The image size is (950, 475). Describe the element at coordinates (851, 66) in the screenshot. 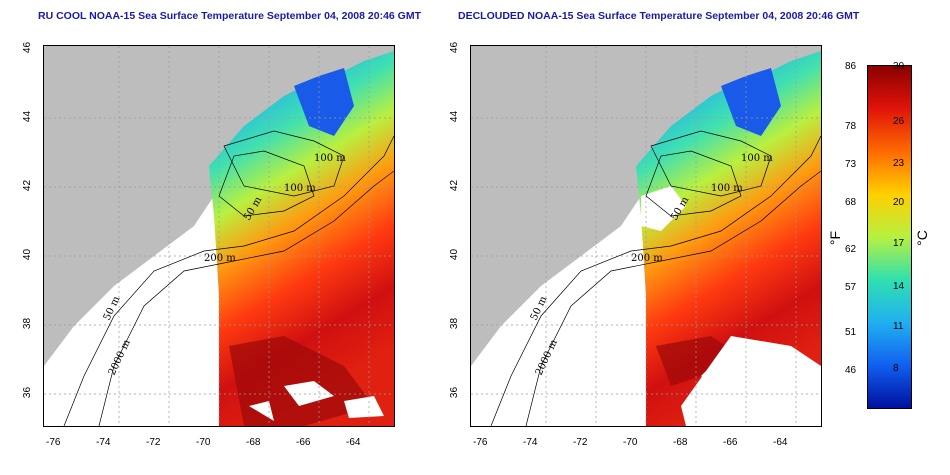

I see `fahrenheit-tick: 86` at that location.